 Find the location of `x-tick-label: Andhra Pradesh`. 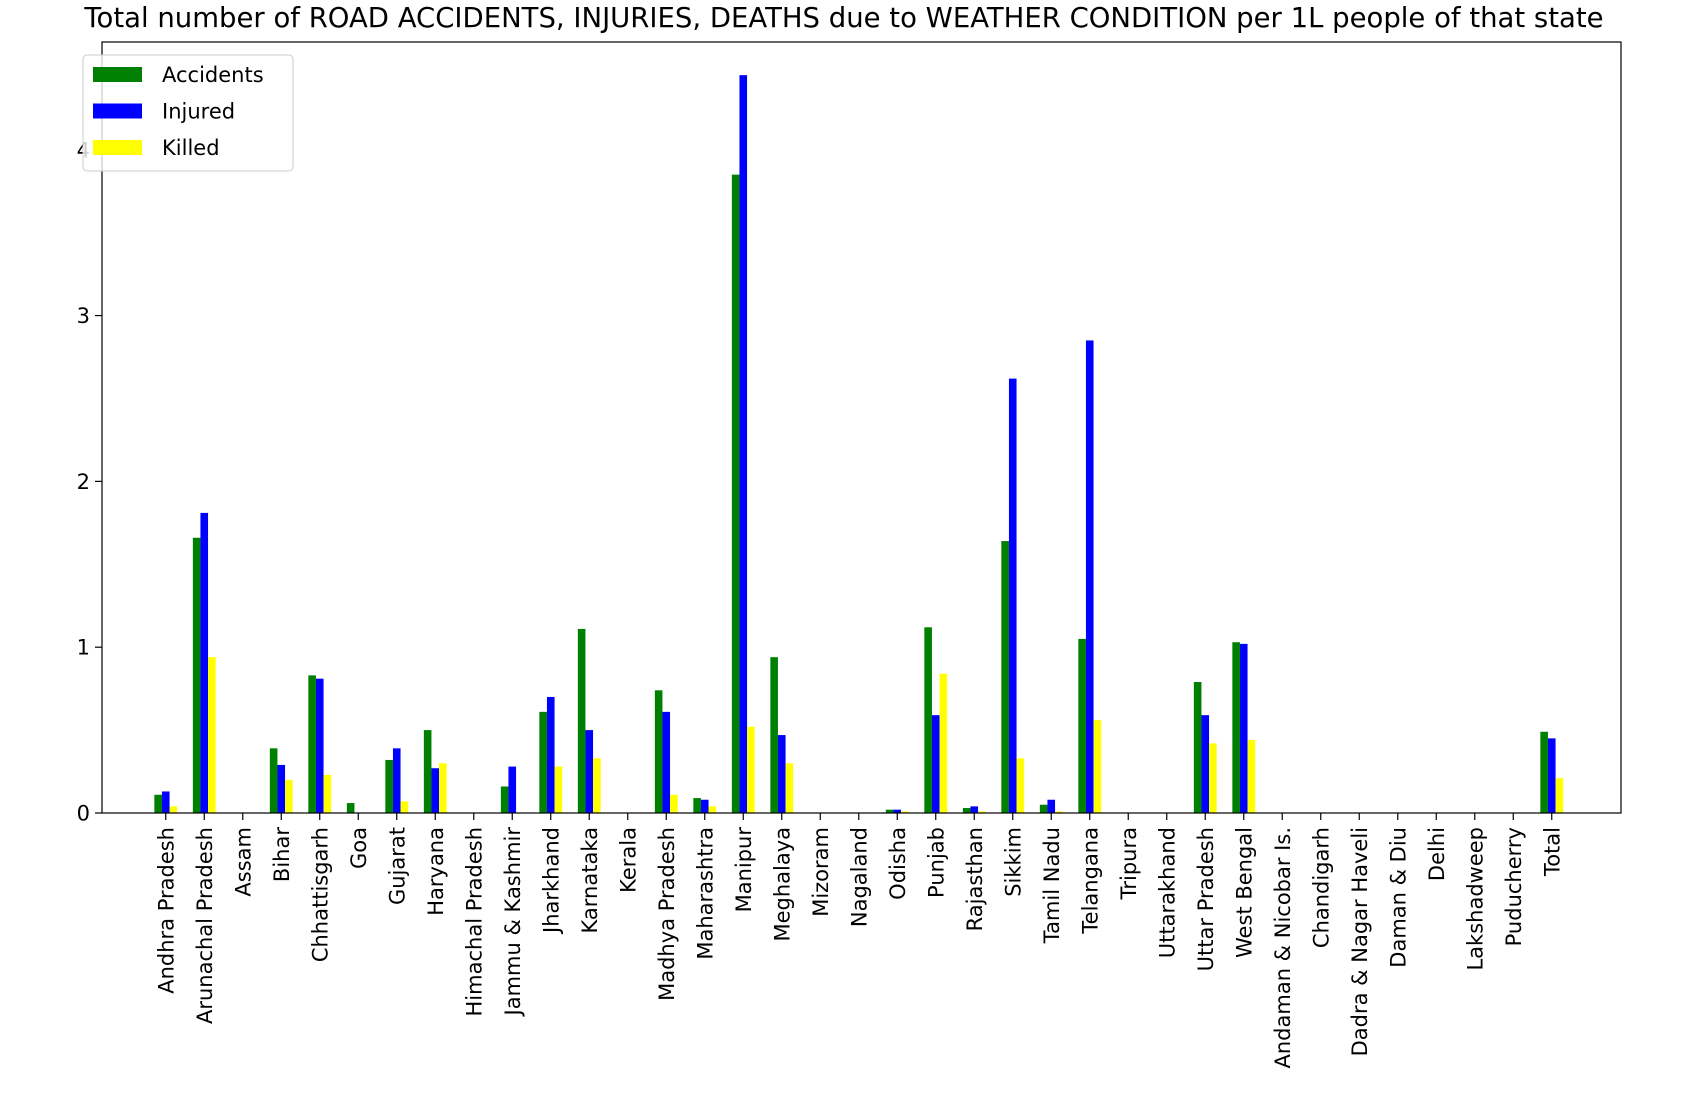

x-tick-label: Andhra Pradesh is located at coordinates (166, 910).